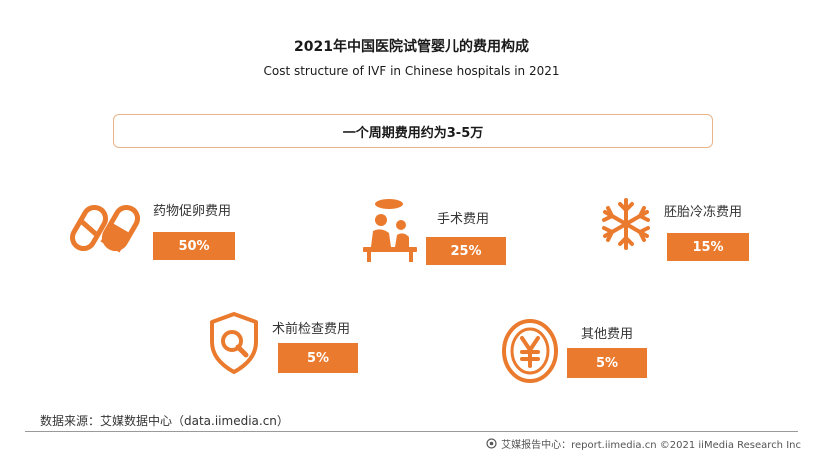  Describe the element at coordinates (607, 334) in the screenshot. I see `category-label-4: 其他费用` at that location.